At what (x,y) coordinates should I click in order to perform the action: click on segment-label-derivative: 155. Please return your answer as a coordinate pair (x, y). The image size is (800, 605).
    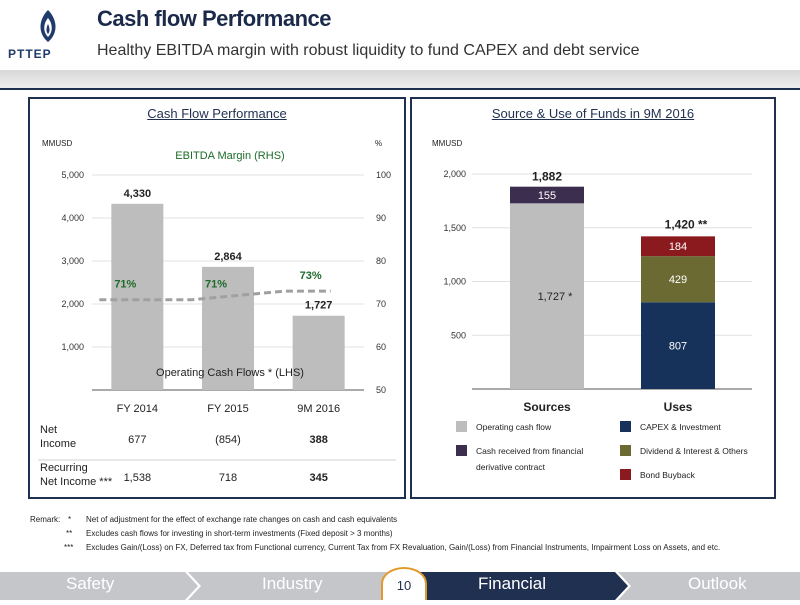
    Looking at the image, I should click on (547, 196).